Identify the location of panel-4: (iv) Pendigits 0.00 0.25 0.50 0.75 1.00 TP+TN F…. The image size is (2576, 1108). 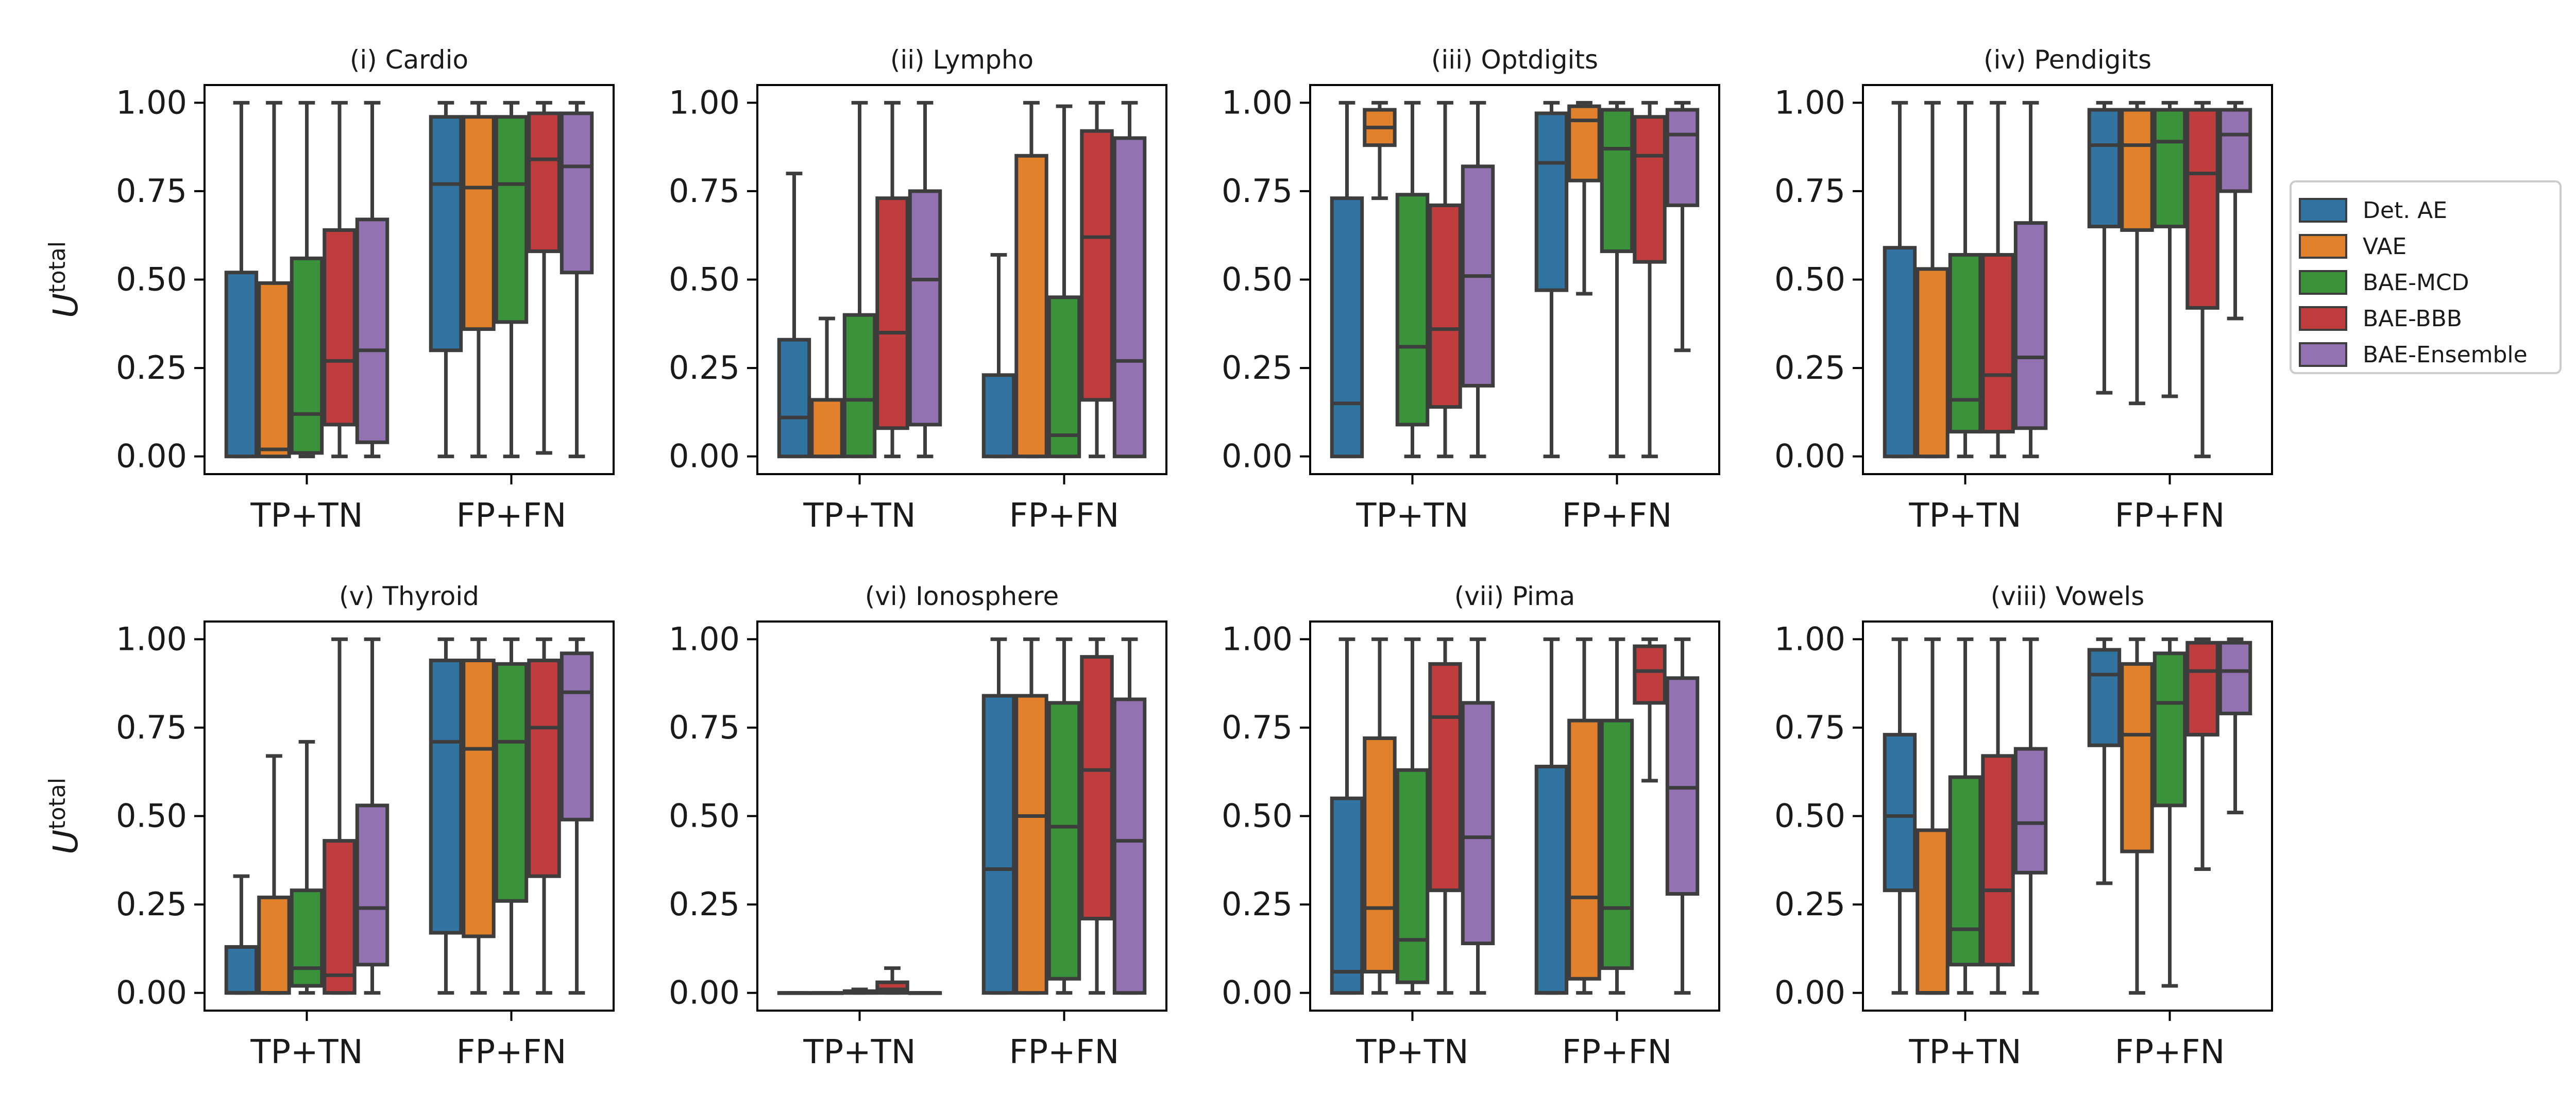
(2023, 290).